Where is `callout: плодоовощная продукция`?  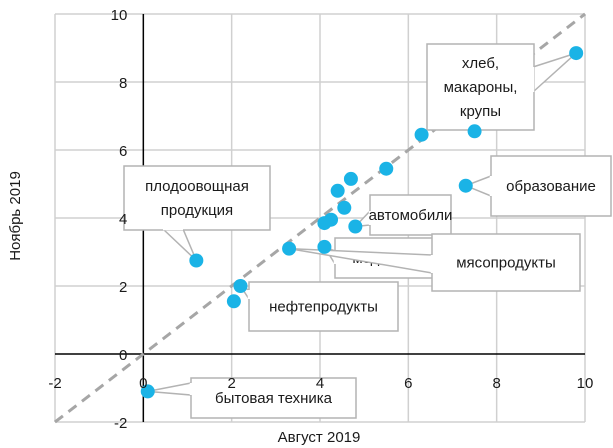
callout: плодоовощная продукция is located at coordinates (197, 213).